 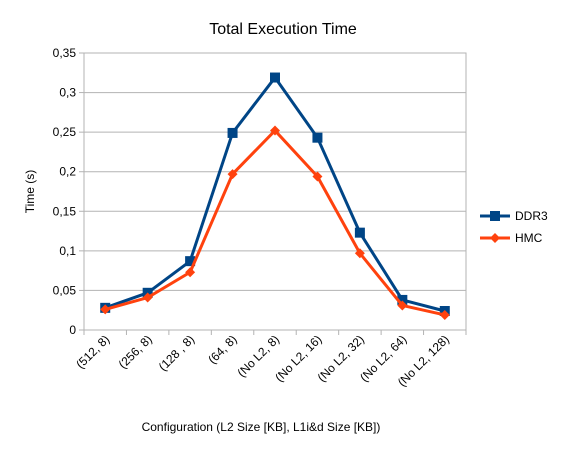 I want to click on y-tick-label: 0,15, so click(x=65, y=211).